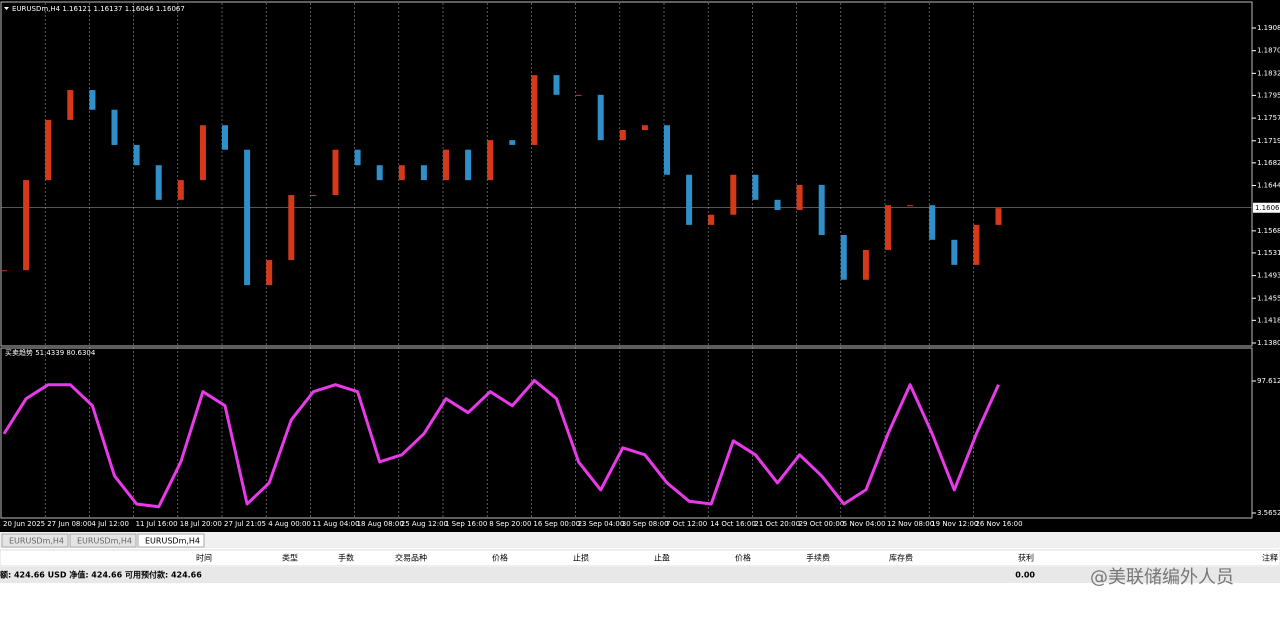 The image size is (1280, 619). What do you see at coordinates (954, 524) in the screenshot?
I see `date-label: 19 Nov 12:00` at bounding box center [954, 524].